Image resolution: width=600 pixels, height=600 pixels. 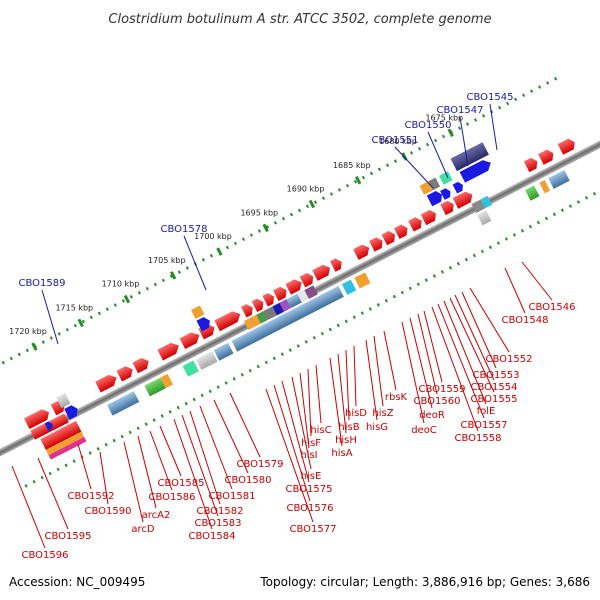 What do you see at coordinates (490, 97) in the screenshot?
I see `gene-label: CBO1545` at bounding box center [490, 97].